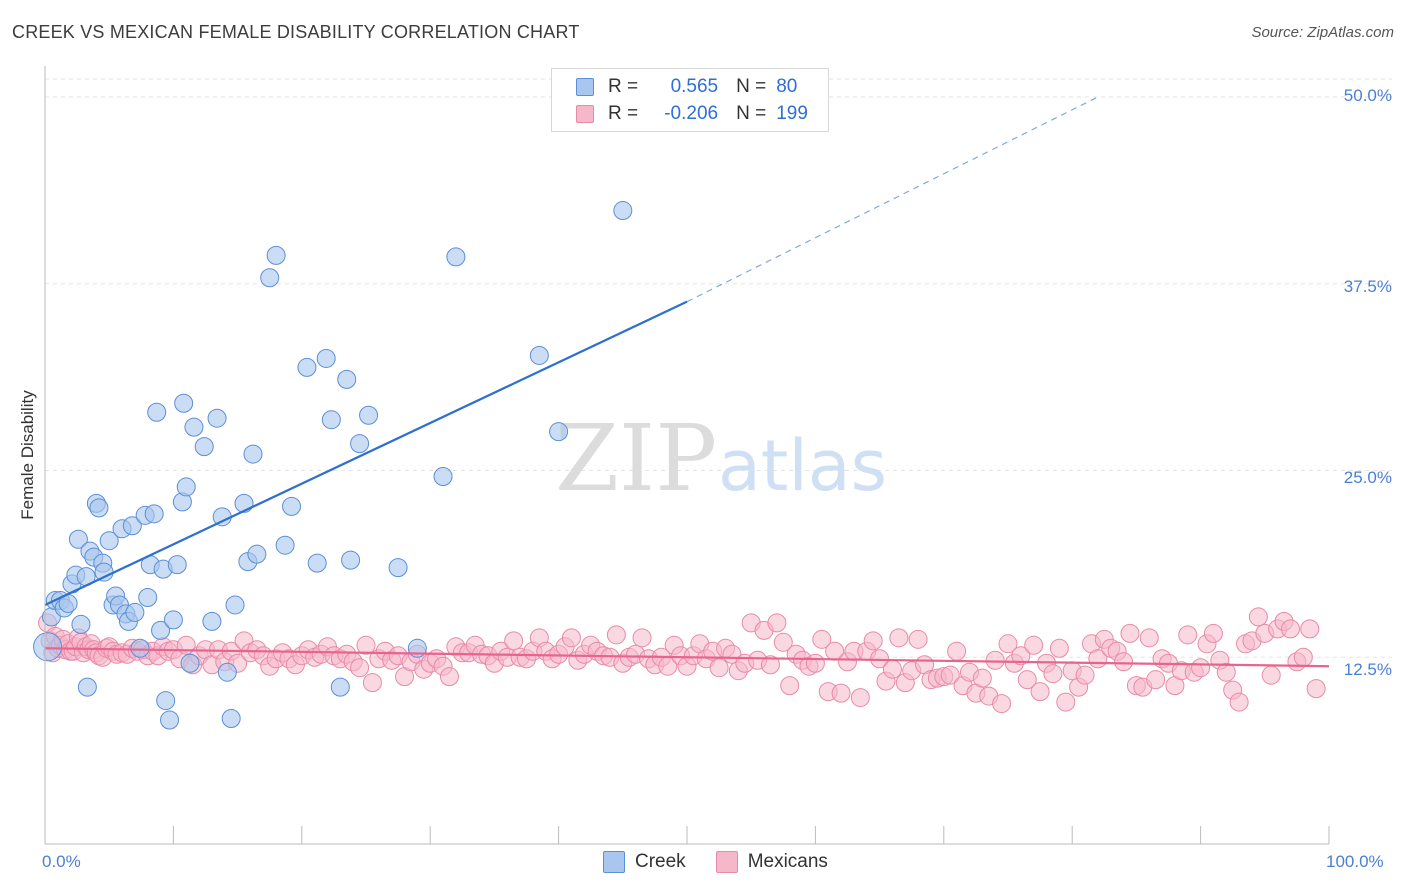 The height and width of the screenshot is (892, 1406). I want to click on mexicans-trendline, so click(687, 657).